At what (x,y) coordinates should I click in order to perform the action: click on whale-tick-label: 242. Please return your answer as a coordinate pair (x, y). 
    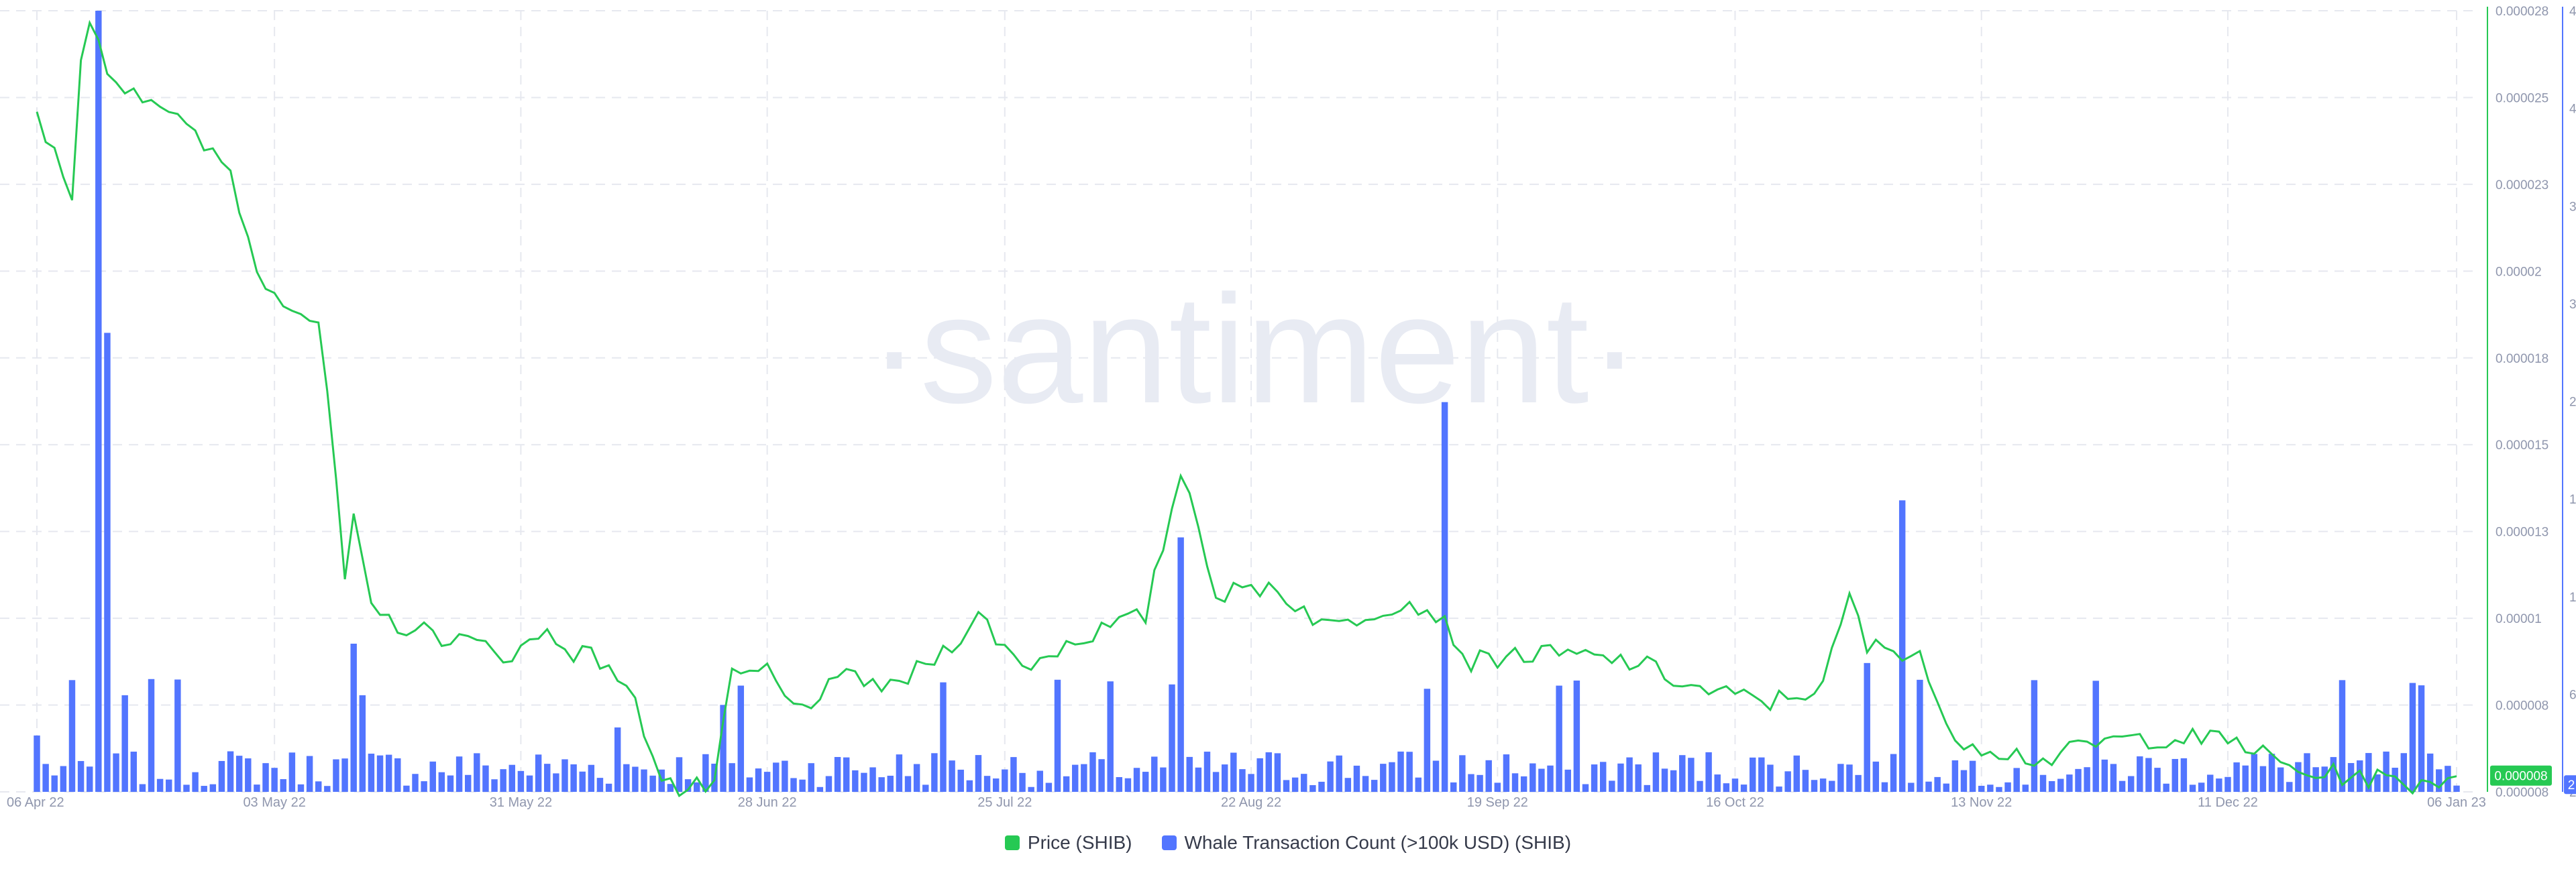
    Looking at the image, I should click on (2572, 403).